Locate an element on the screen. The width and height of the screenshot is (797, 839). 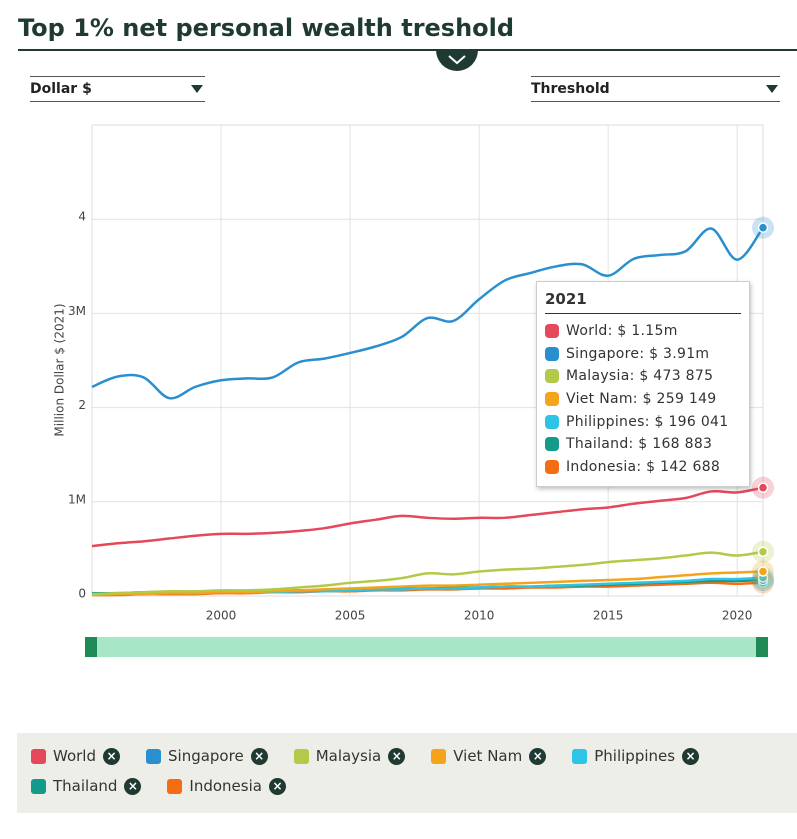
legend-item: Philippines × is located at coordinates (636, 756).